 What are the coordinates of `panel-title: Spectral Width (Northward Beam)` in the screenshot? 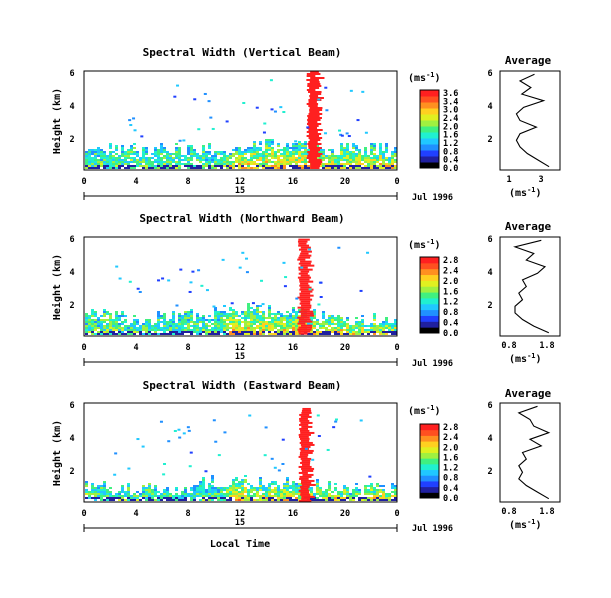 It's located at (241, 218).